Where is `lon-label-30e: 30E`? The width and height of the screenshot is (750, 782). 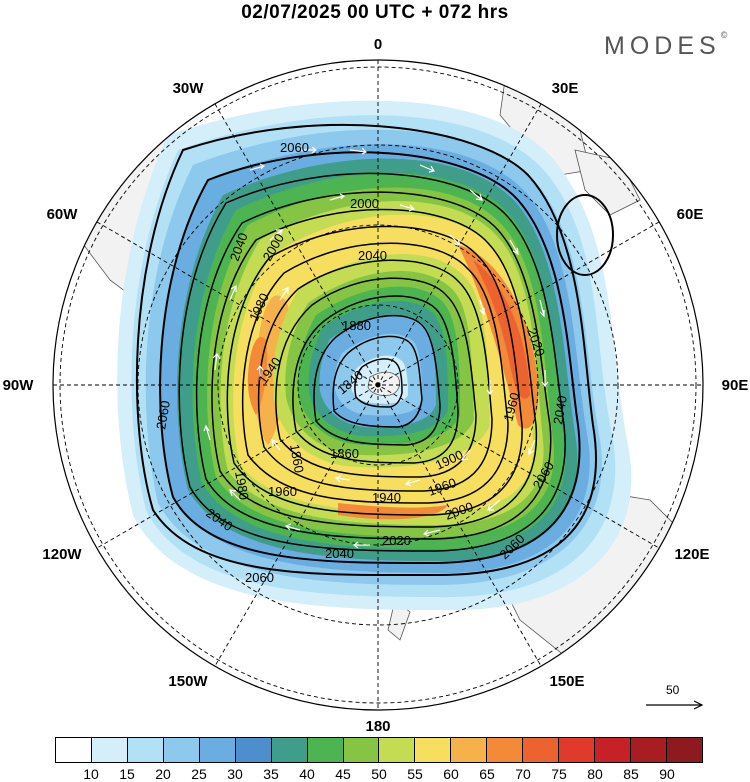
lon-label-30e: 30E is located at coordinates (565, 88).